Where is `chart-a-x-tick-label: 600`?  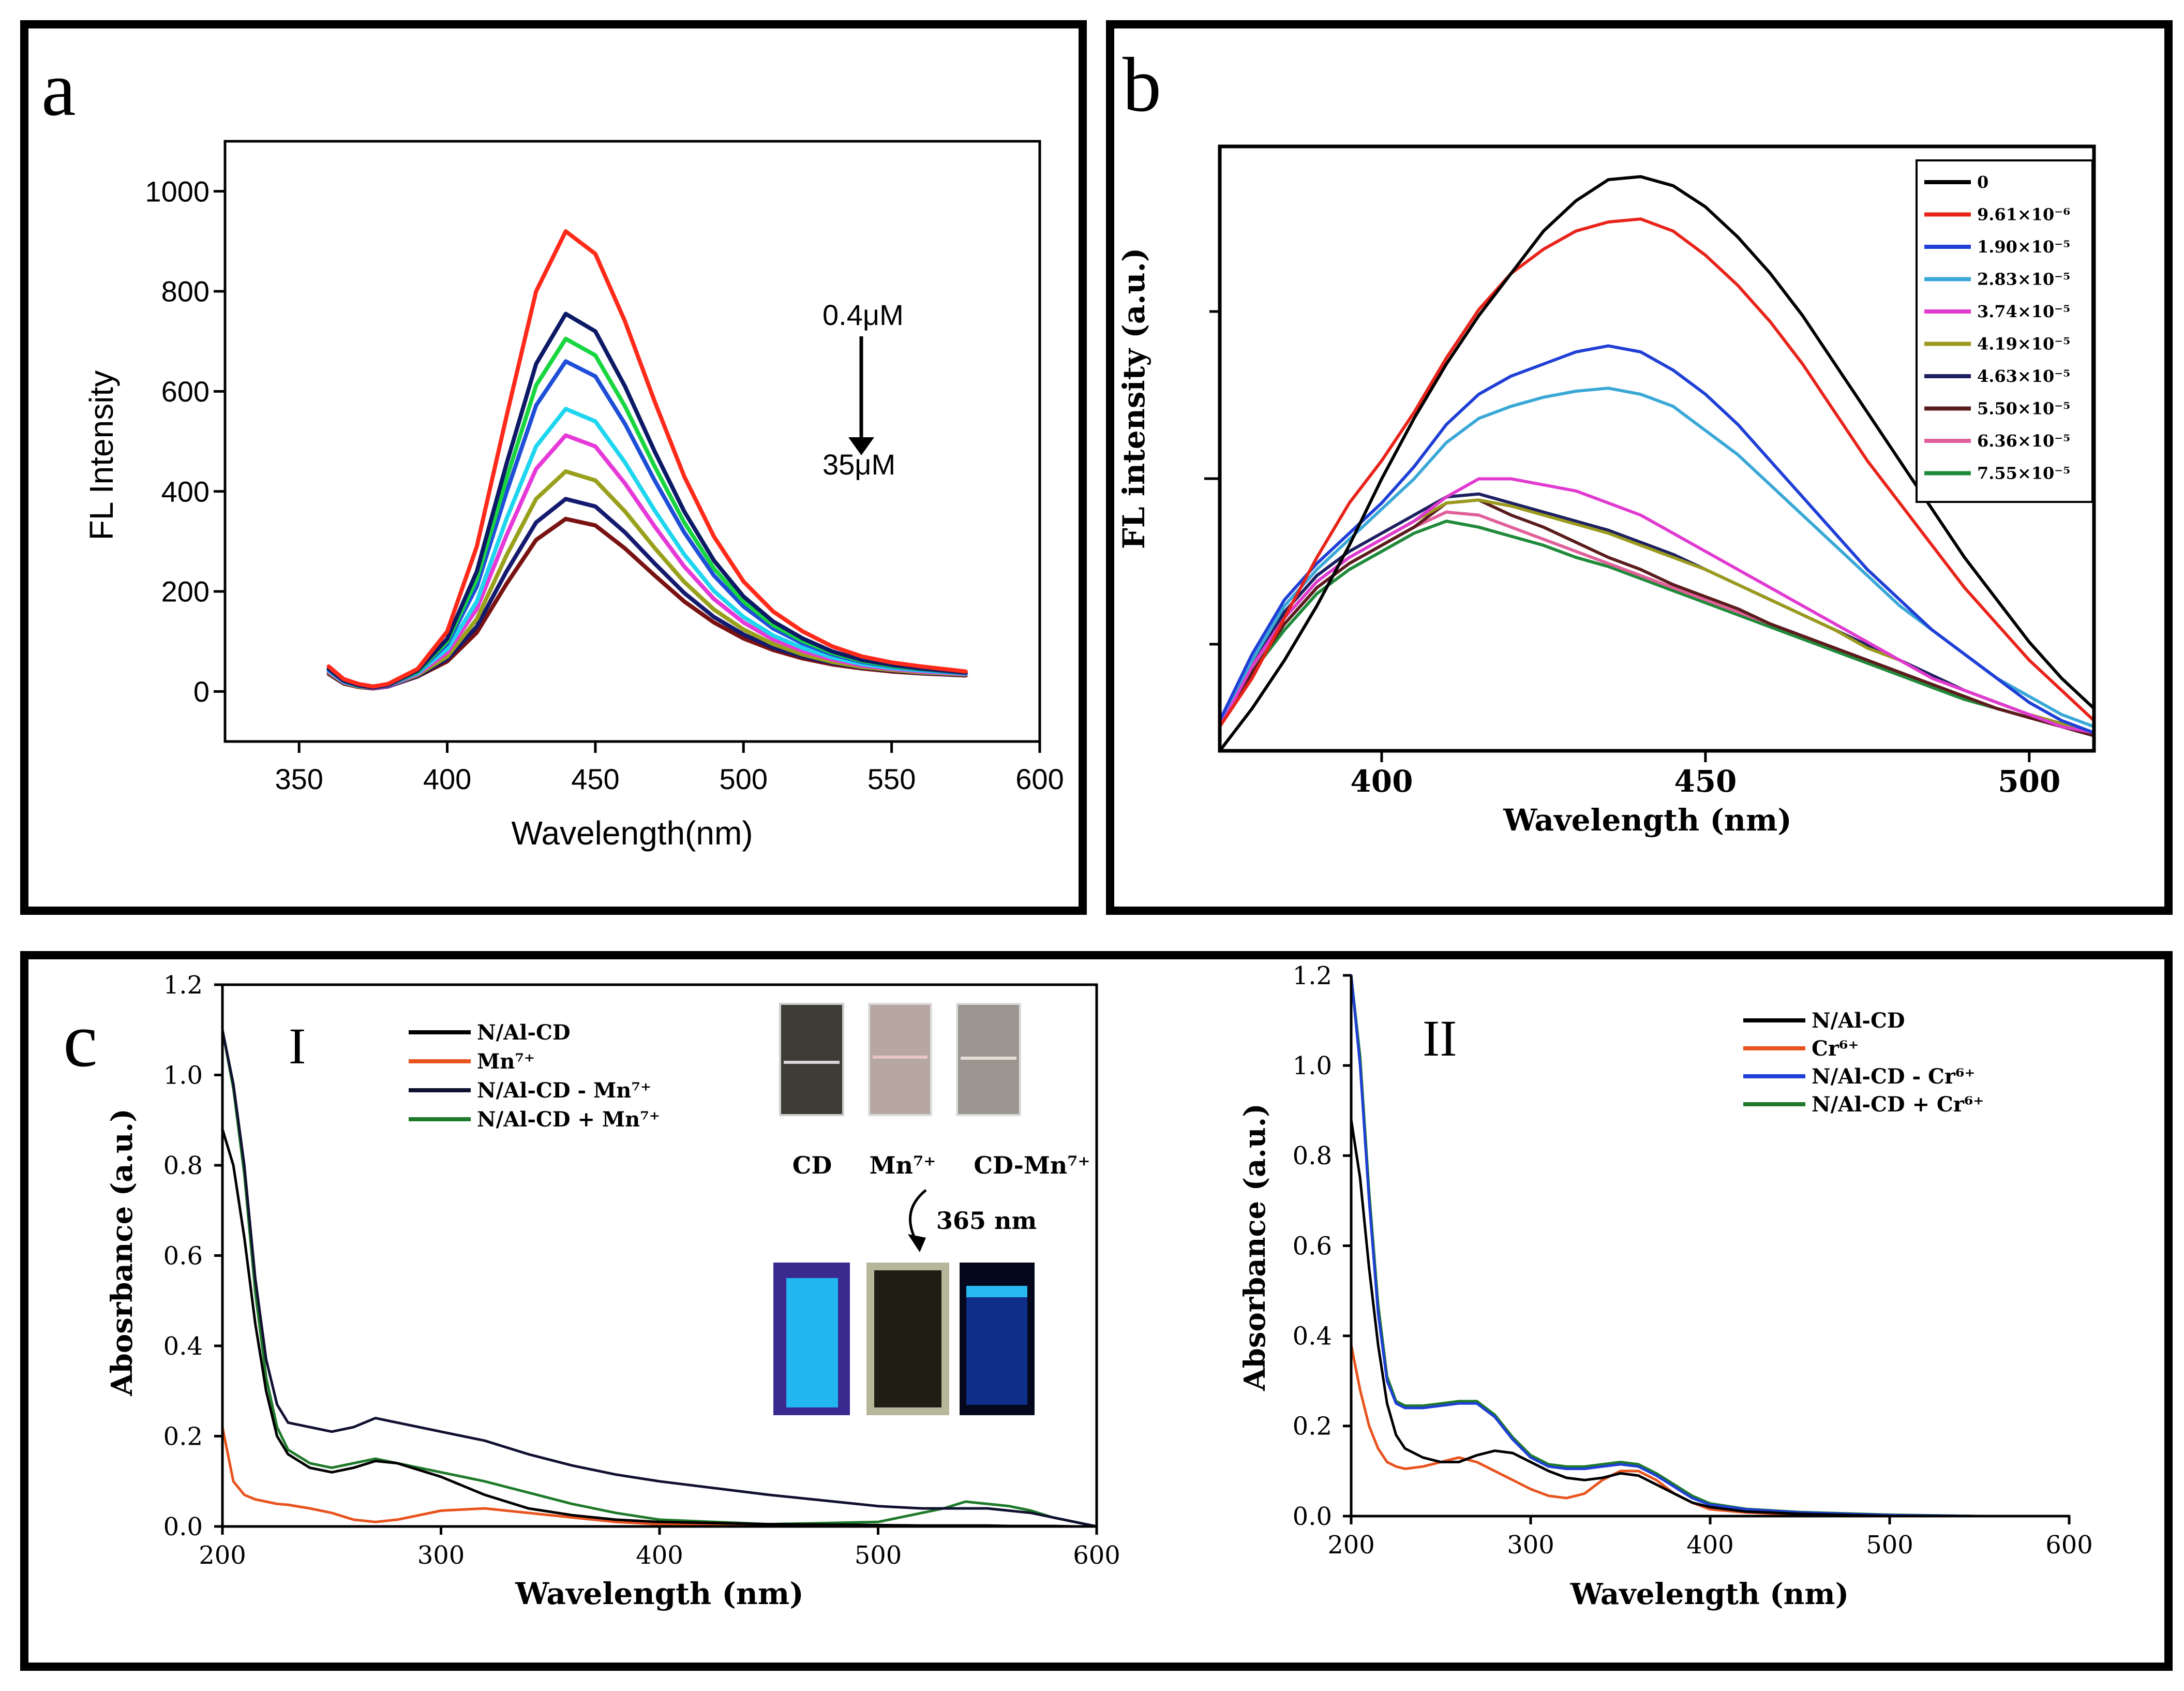
chart-a-x-tick-label: 600 is located at coordinates (1039, 779).